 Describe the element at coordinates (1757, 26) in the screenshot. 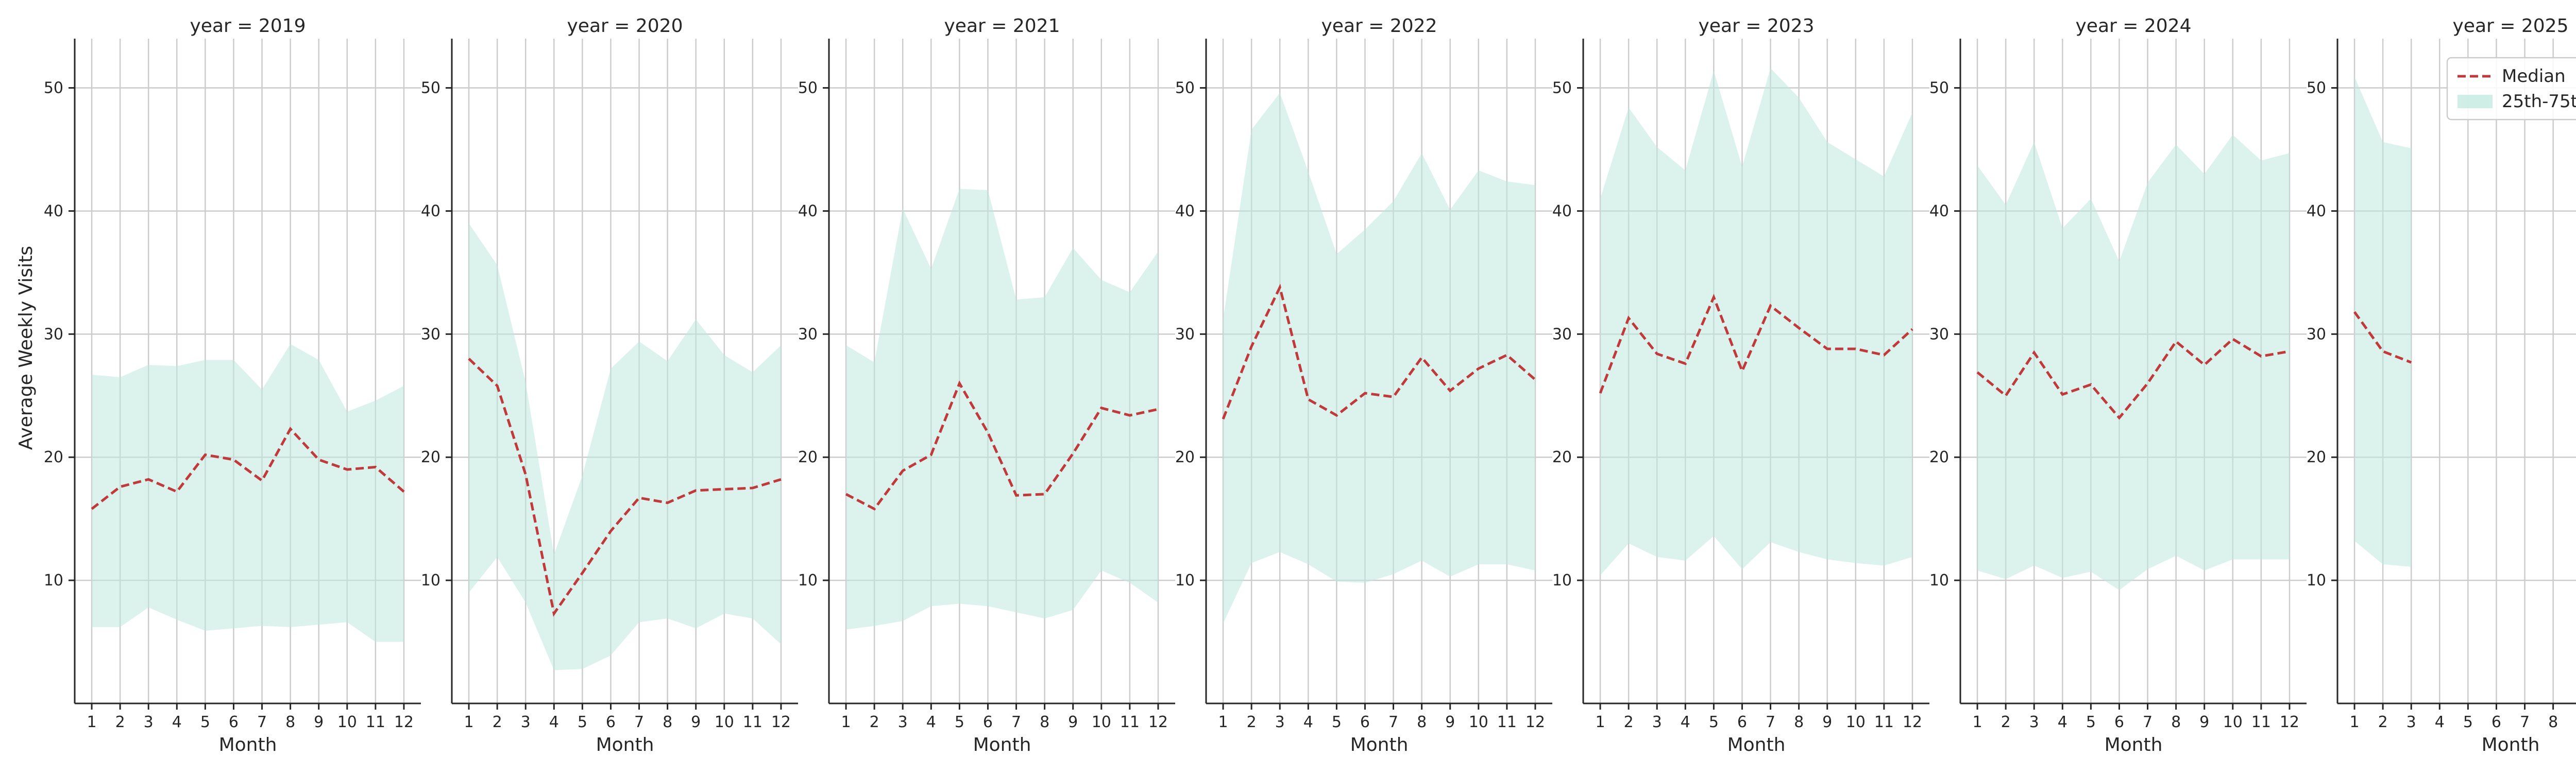

I see `panel-title: year = 2023` at that location.